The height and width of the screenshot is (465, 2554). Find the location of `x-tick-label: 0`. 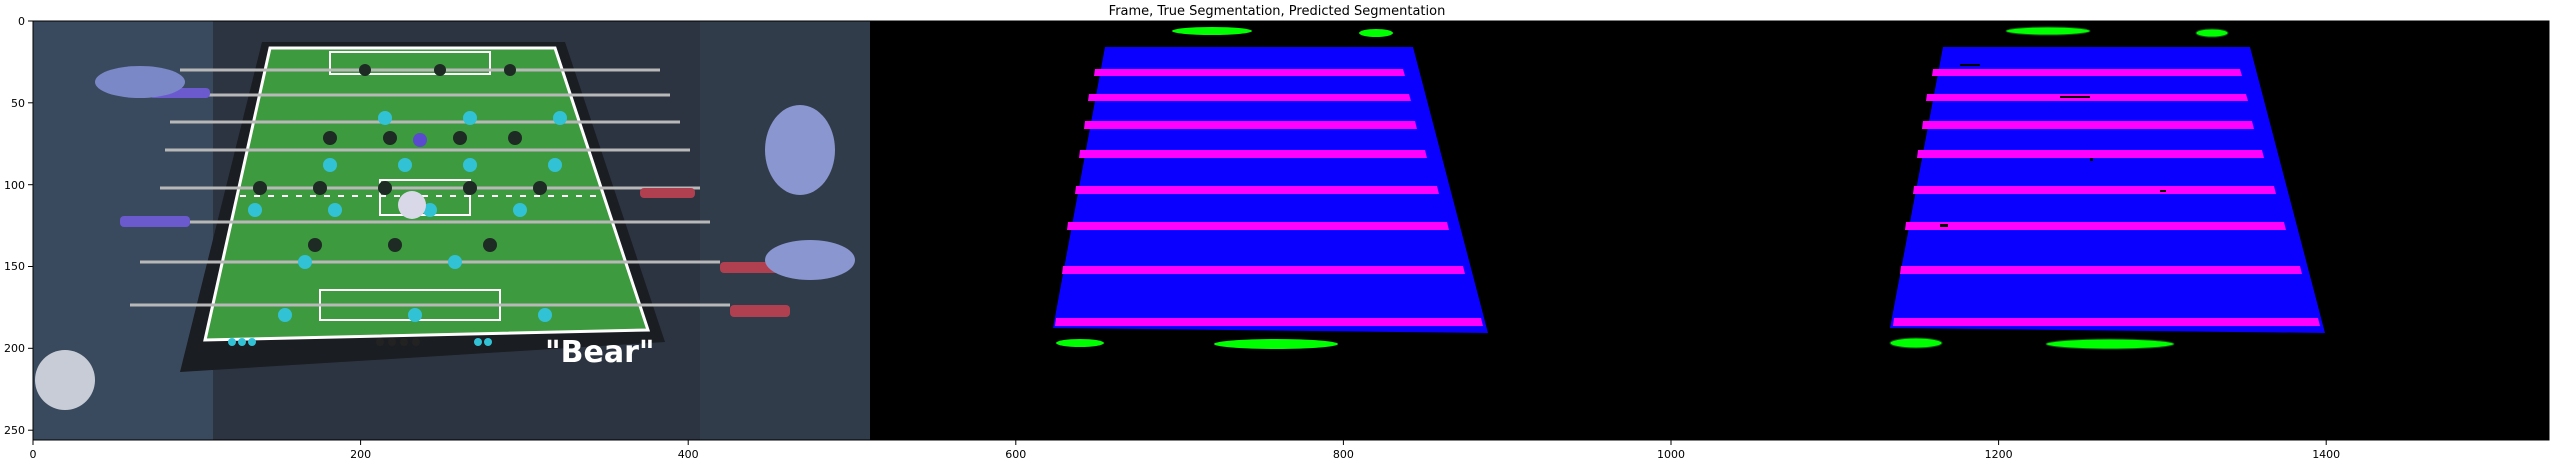

x-tick-label: 0 is located at coordinates (33, 454).